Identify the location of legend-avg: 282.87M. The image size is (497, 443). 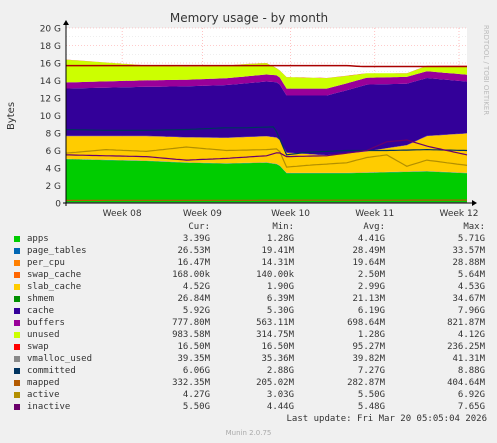
(366, 383).